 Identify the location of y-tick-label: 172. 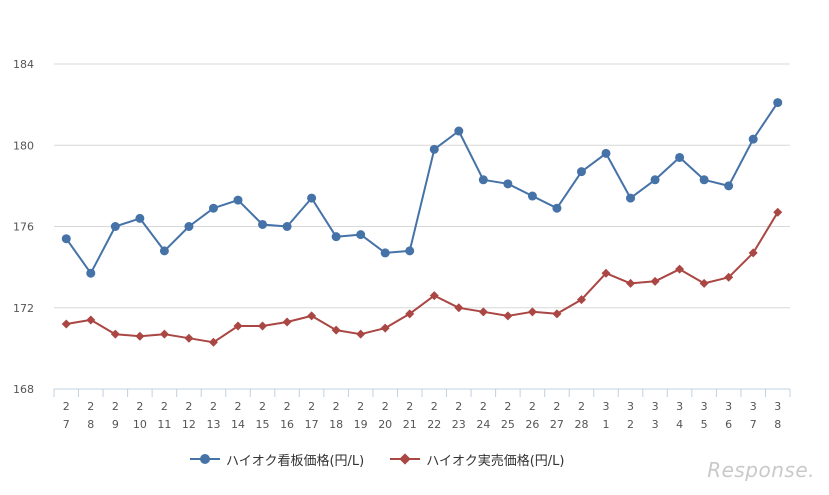
(23, 308).